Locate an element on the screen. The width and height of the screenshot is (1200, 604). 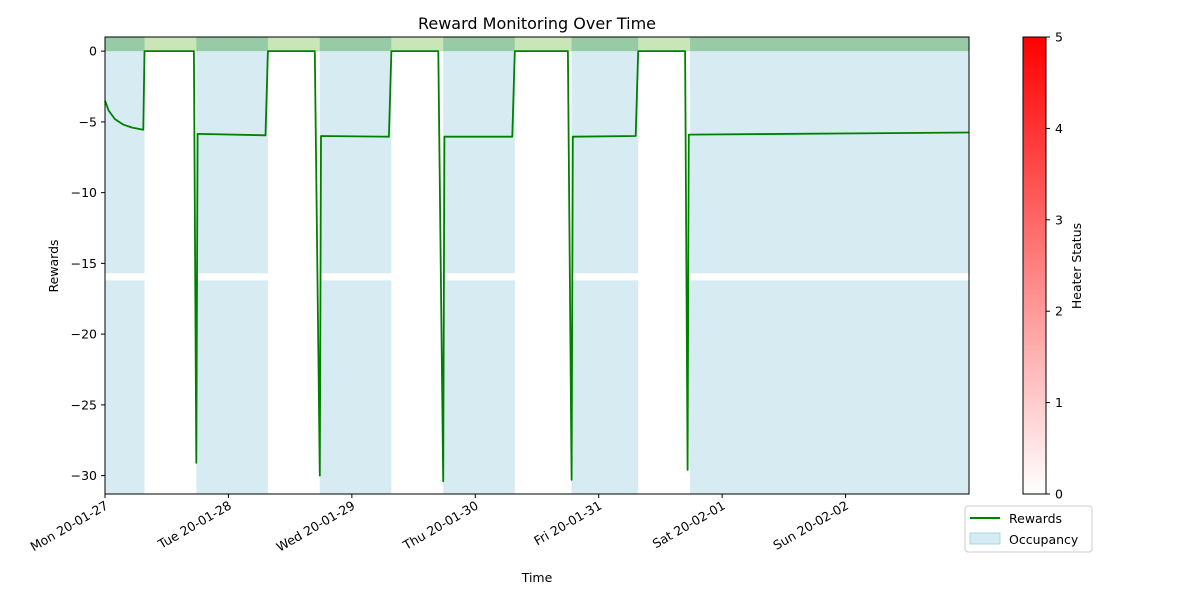
y-tick-label-5: −25 is located at coordinates (84, 404).